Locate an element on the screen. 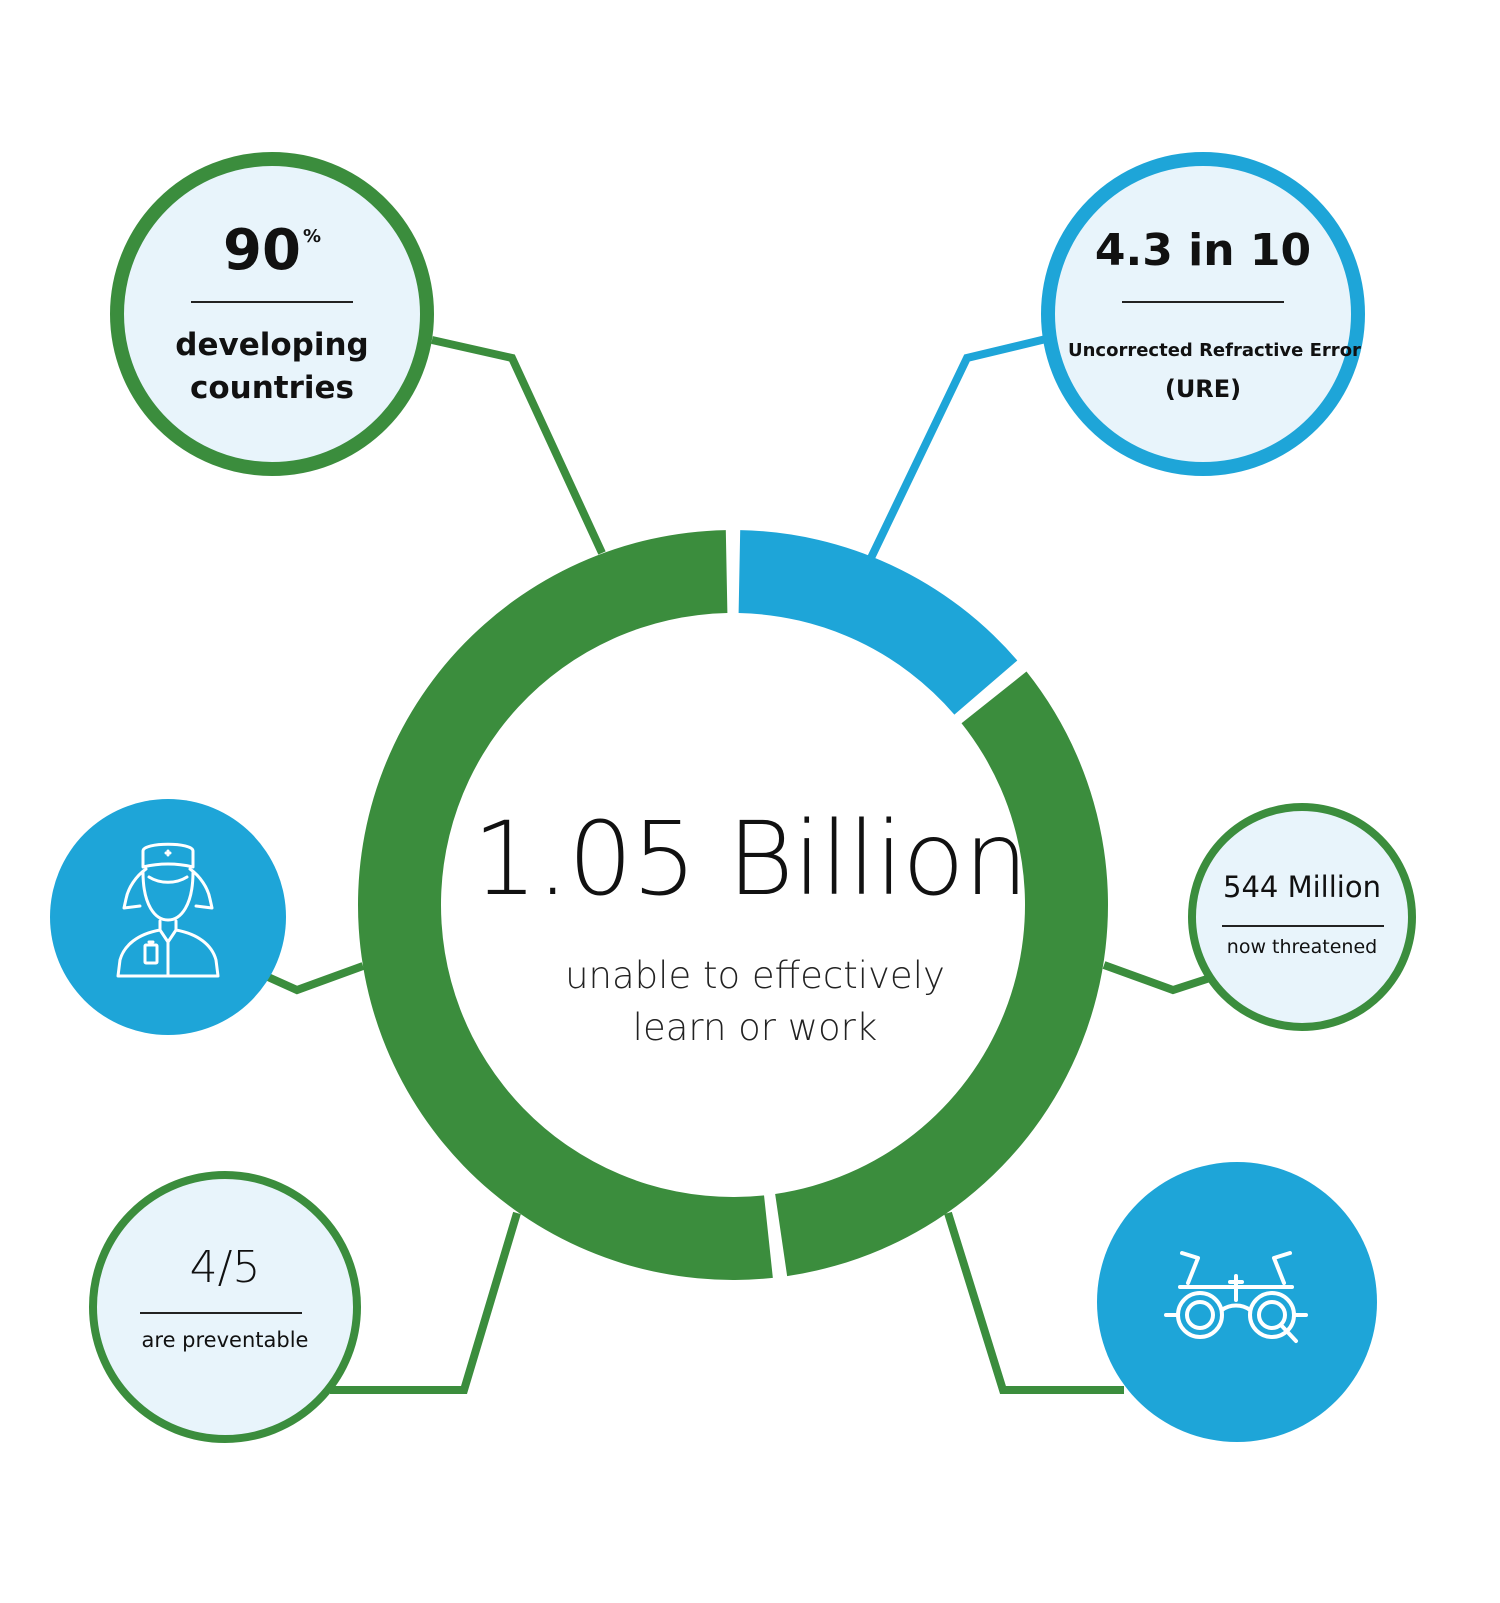 This screenshot has height=1603, width=1500. trial-frame-glasses-icon is located at coordinates (1236, 1297).